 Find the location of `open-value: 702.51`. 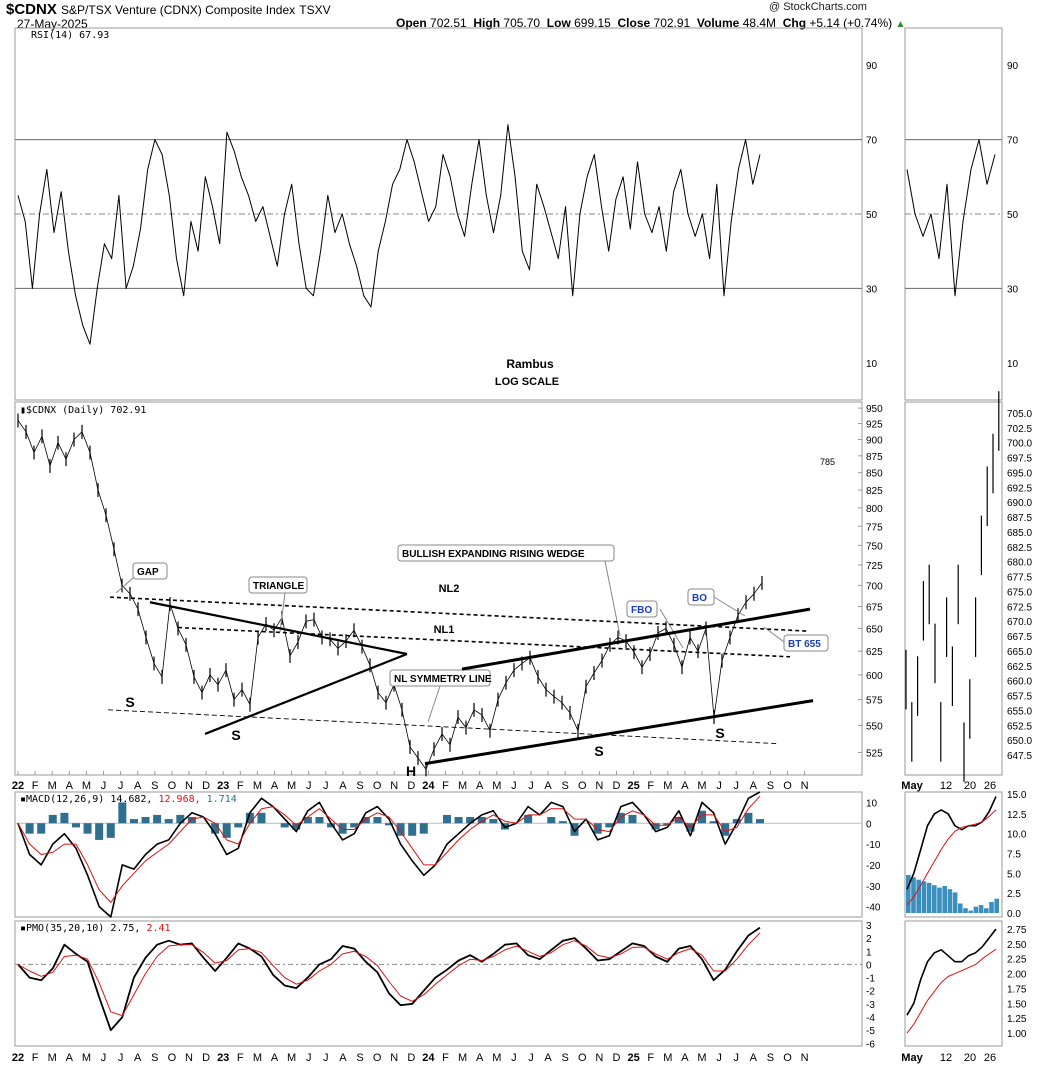

open-value: 702.51 is located at coordinates (448, 23).